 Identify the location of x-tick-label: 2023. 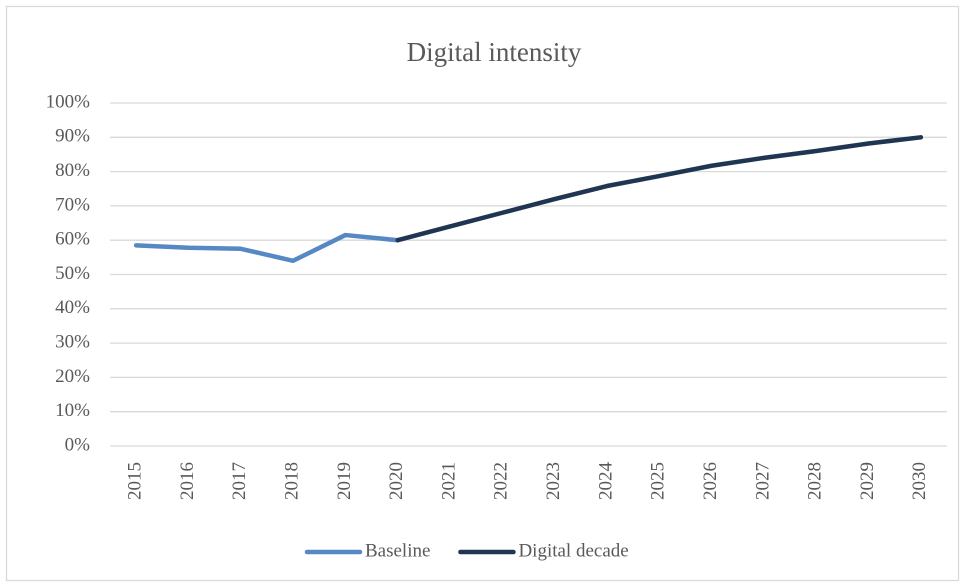
(553, 481).